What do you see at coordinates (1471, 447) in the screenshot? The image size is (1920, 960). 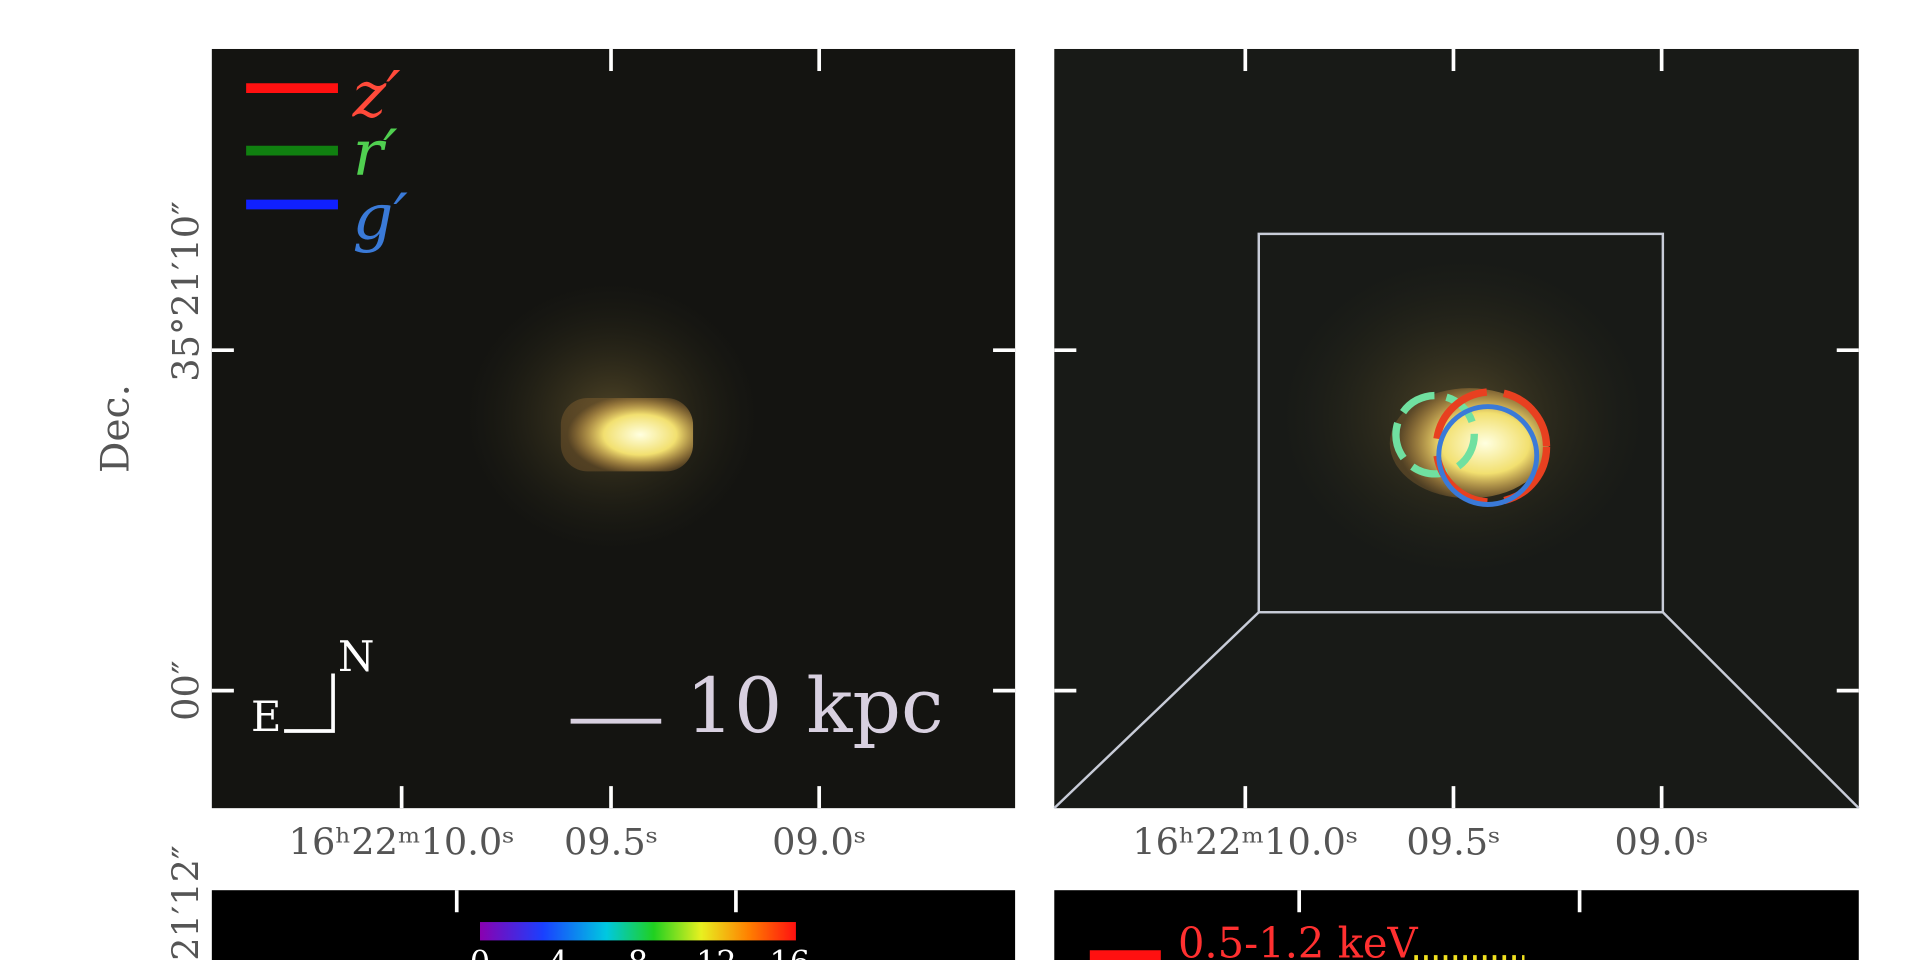 I see `region-circles` at bounding box center [1471, 447].